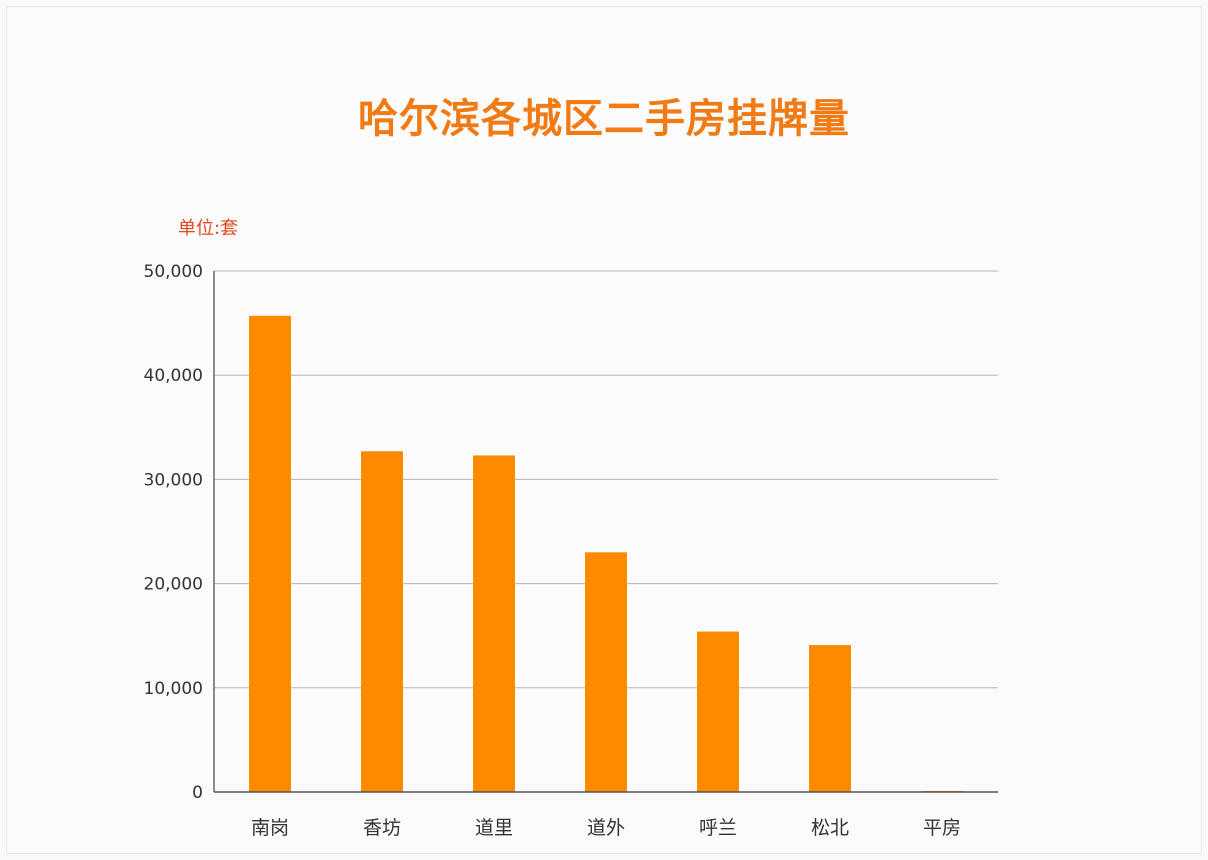 Image resolution: width=1208 pixels, height=860 pixels. I want to click on unit-label: 单位:套, so click(208, 228).